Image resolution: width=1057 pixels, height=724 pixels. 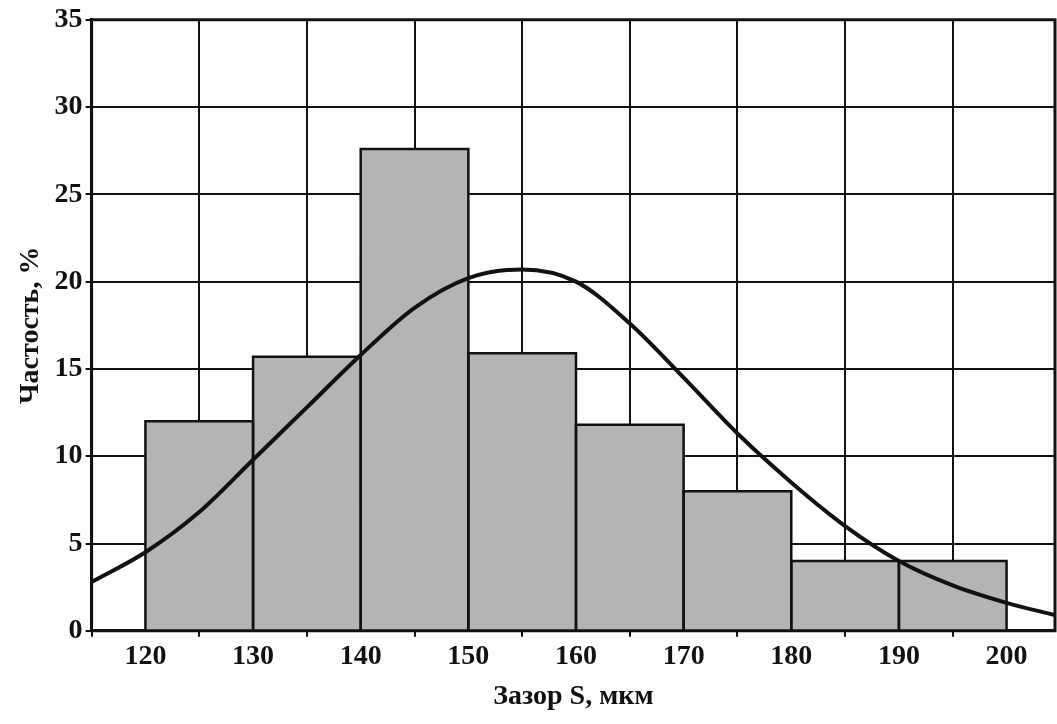 I want to click on y-axis-title: Частость, %, so click(x=29, y=325).